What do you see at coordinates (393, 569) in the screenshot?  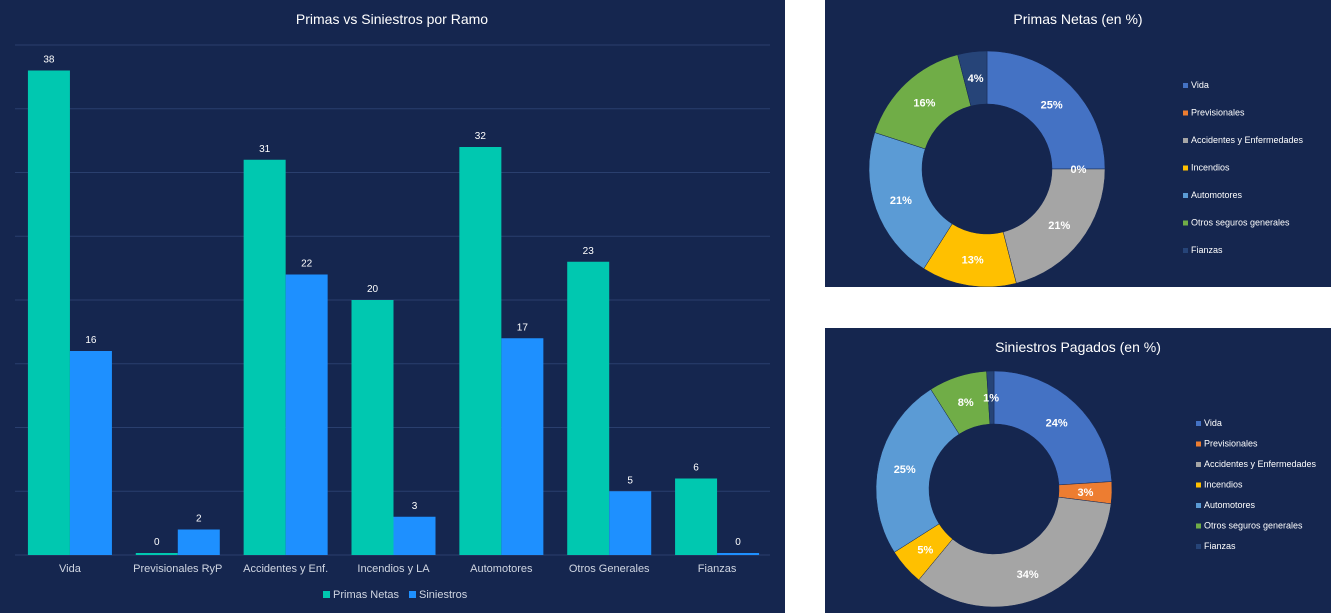 I see `x-tick-label: Incendios y LA` at bounding box center [393, 569].